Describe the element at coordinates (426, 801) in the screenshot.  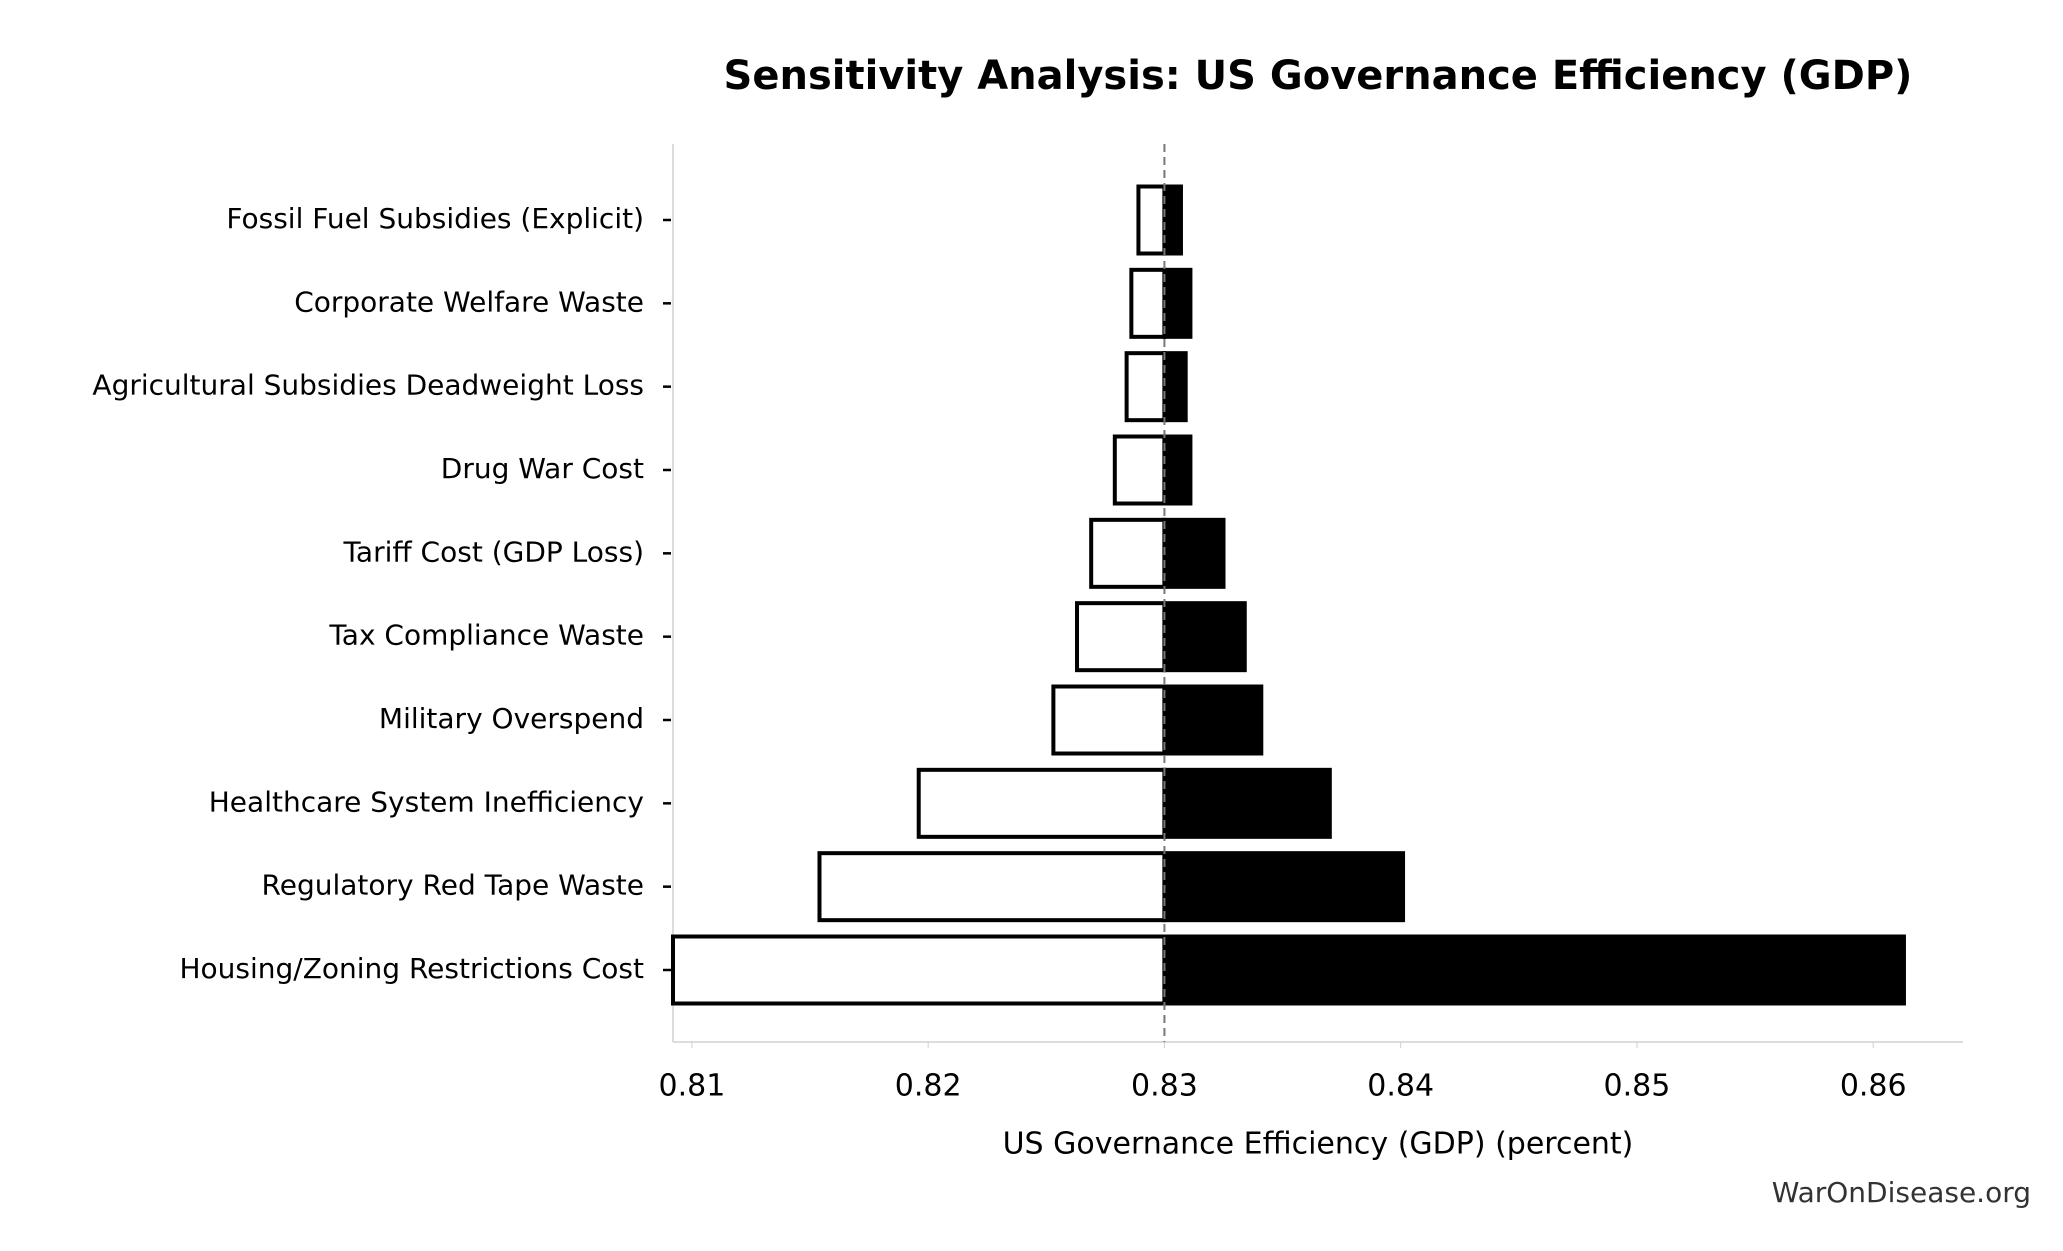
I see `y-tick-label: Healthcare System Inefficiency` at that location.